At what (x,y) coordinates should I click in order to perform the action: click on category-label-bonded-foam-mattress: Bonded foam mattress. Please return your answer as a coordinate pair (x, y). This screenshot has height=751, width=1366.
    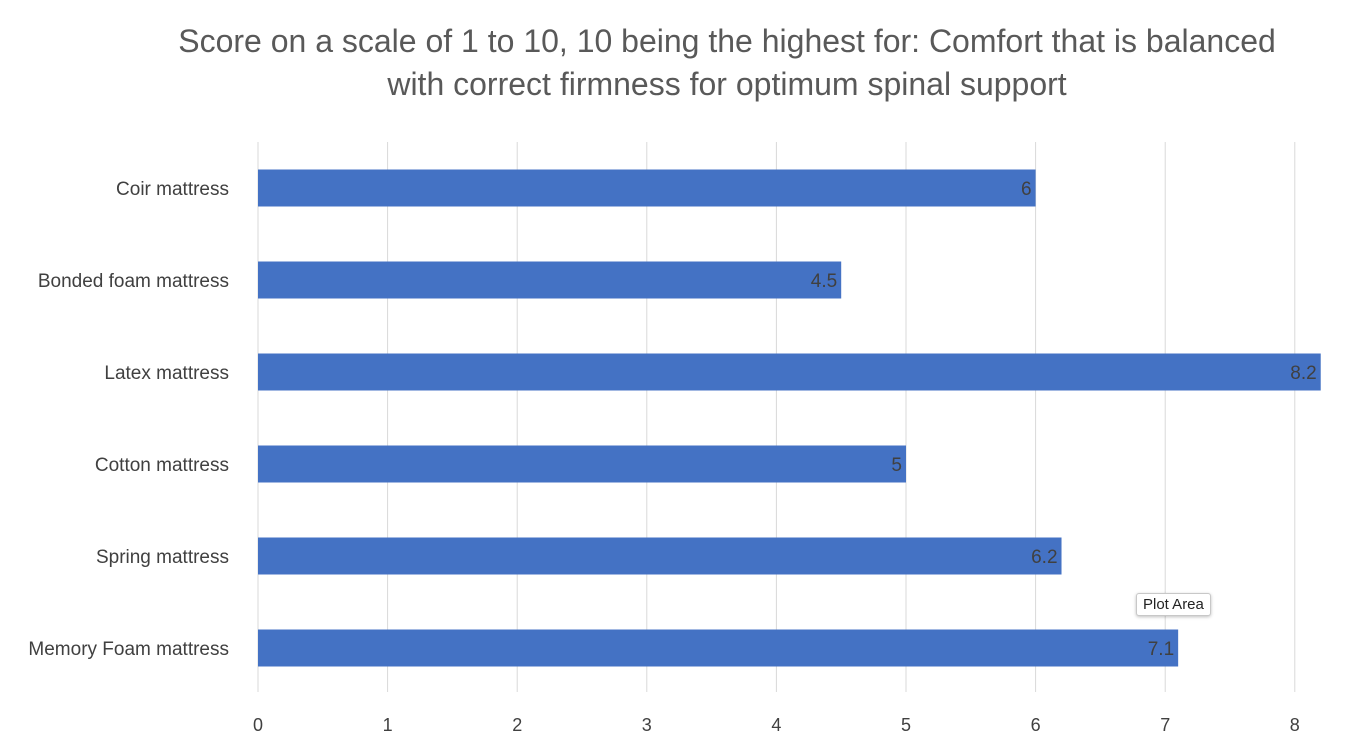
    Looking at the image, I should click on (133, 281).